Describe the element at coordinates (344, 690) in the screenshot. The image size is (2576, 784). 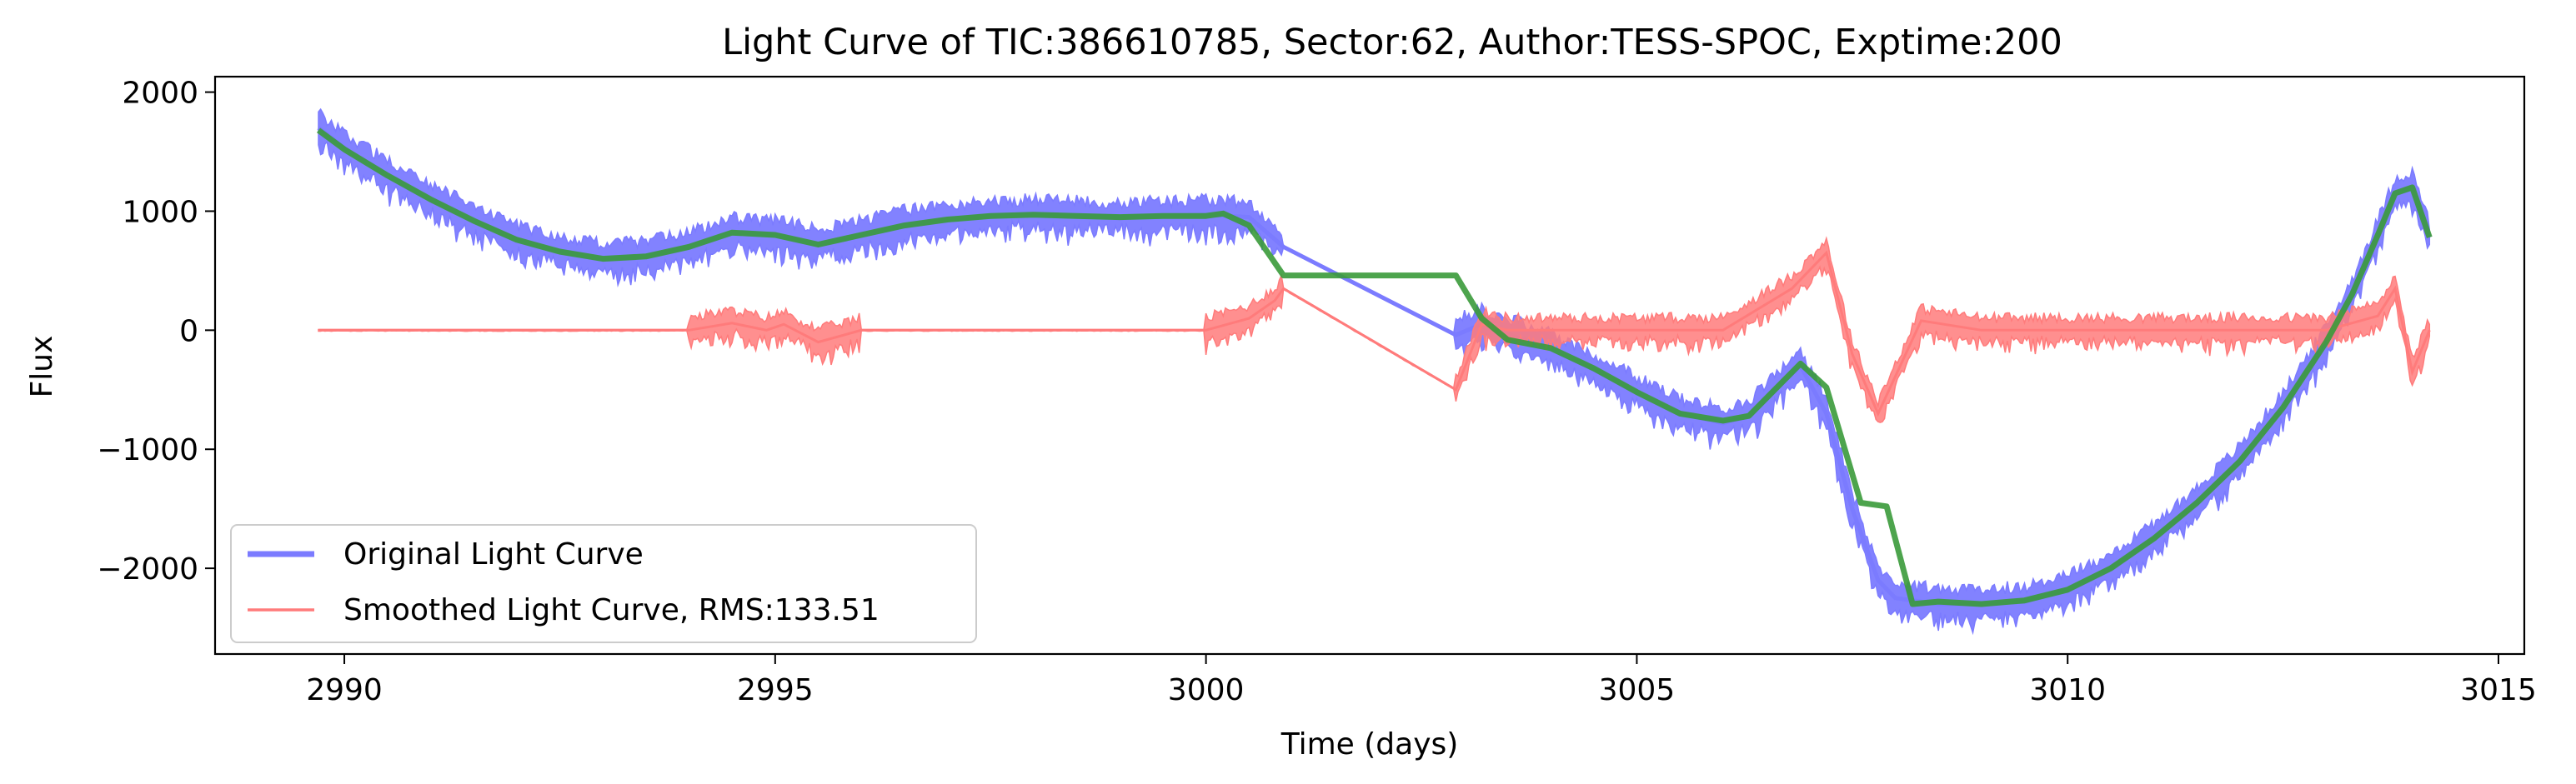
I see `x-tick-label: 2990` at that location.